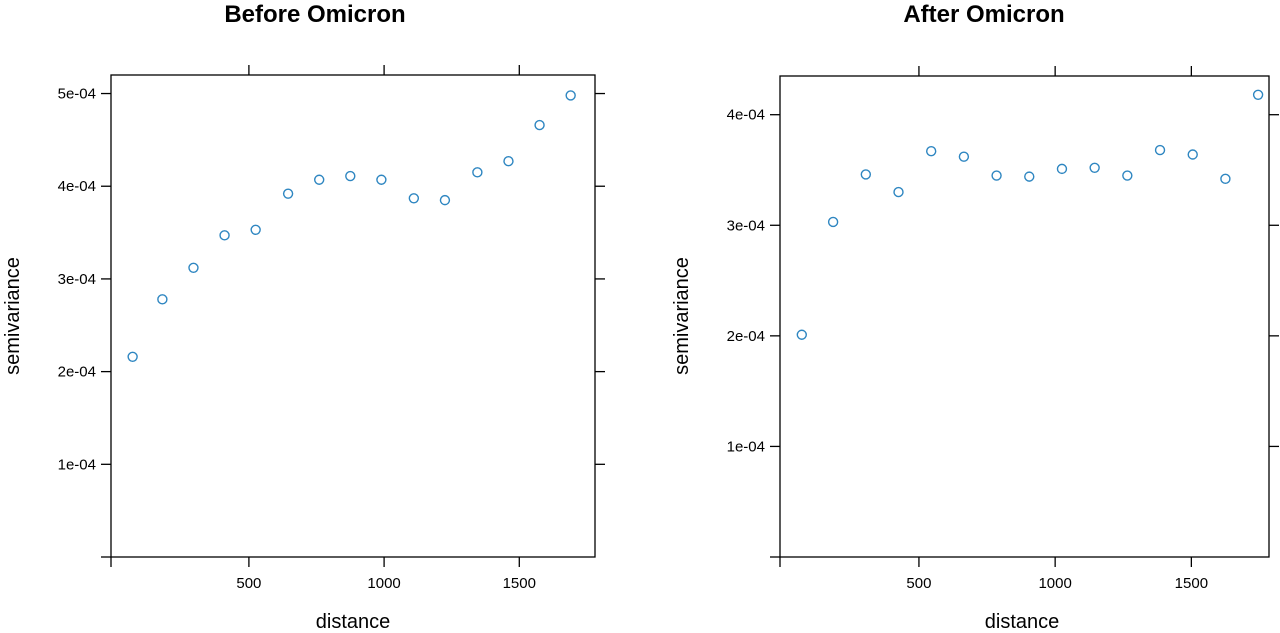 This screenshot has height=633, width=1280. Describe the element at coordinates (983, 14) in the screenshot. I see `chart-title: After Omicron` at that location.